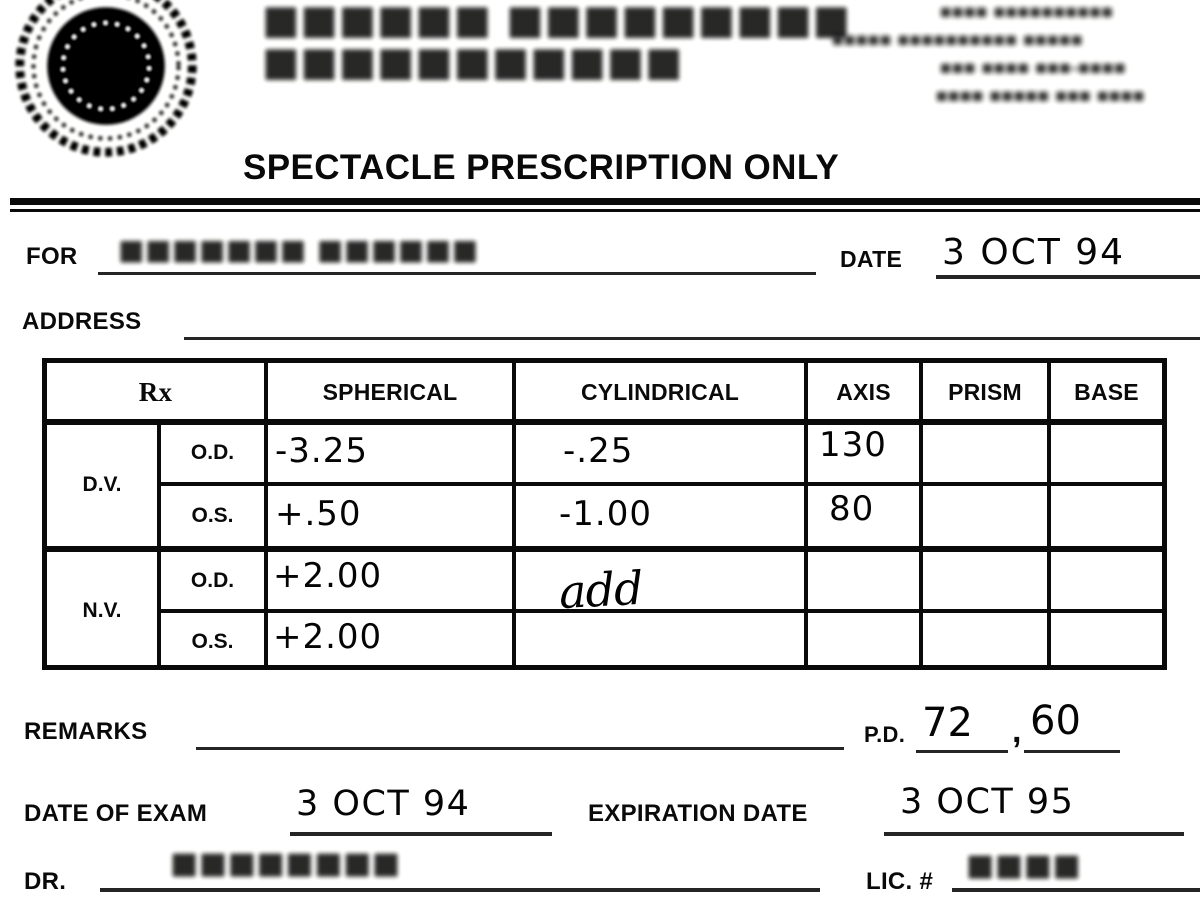  Describe the element at coordinates (885, 734) in the screenshot. I see `pd-label: P.D.` at that location.